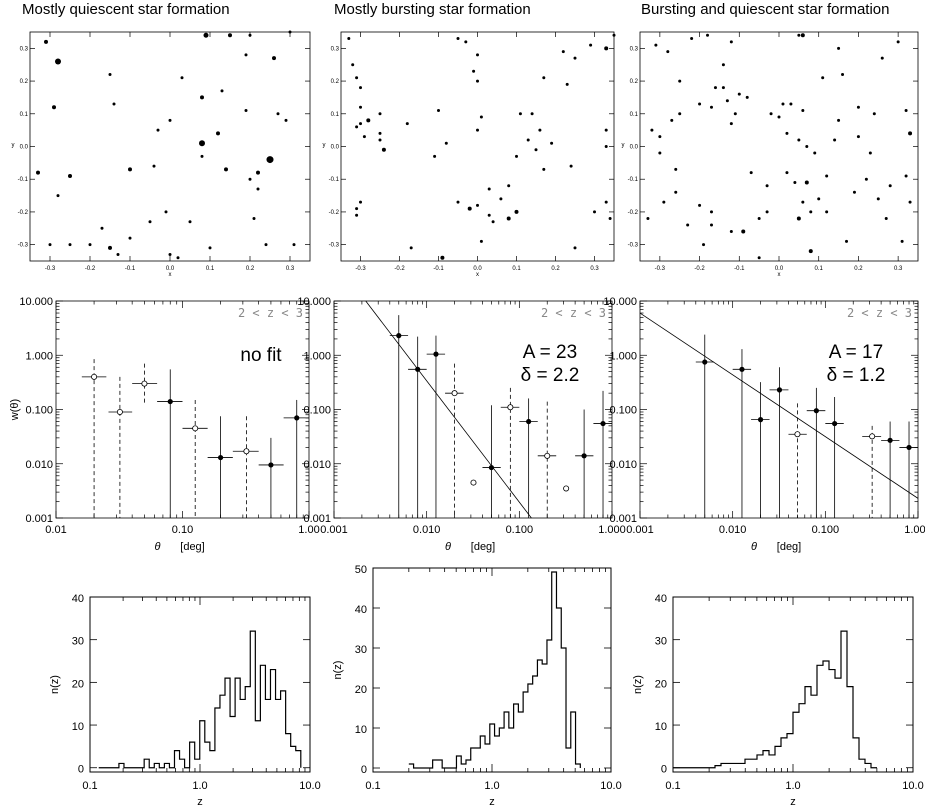 The height and width of the screenshot is (807, 925). I want to click on sky-ytick-label: 0.2, so click(335, 82).